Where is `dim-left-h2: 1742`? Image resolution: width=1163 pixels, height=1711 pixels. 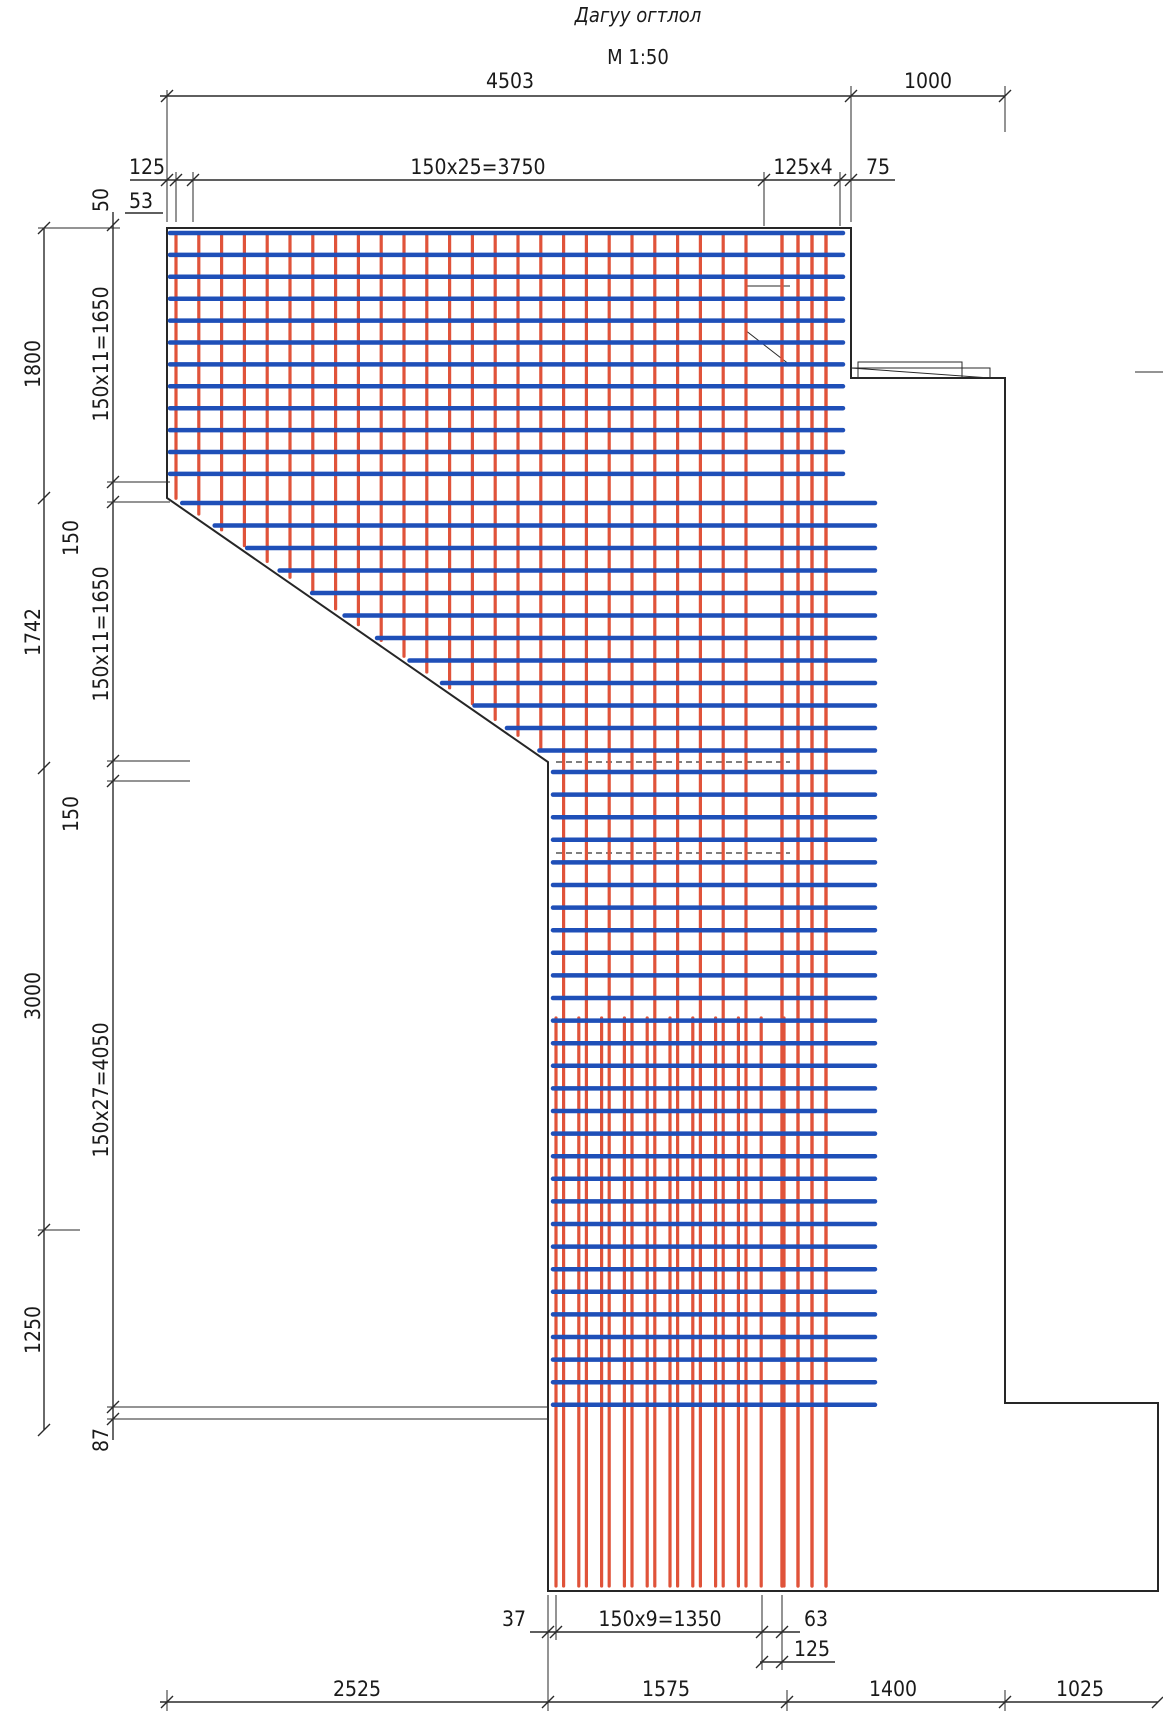 dim-left-h2: 1742 is located at coordinates (33, 632).